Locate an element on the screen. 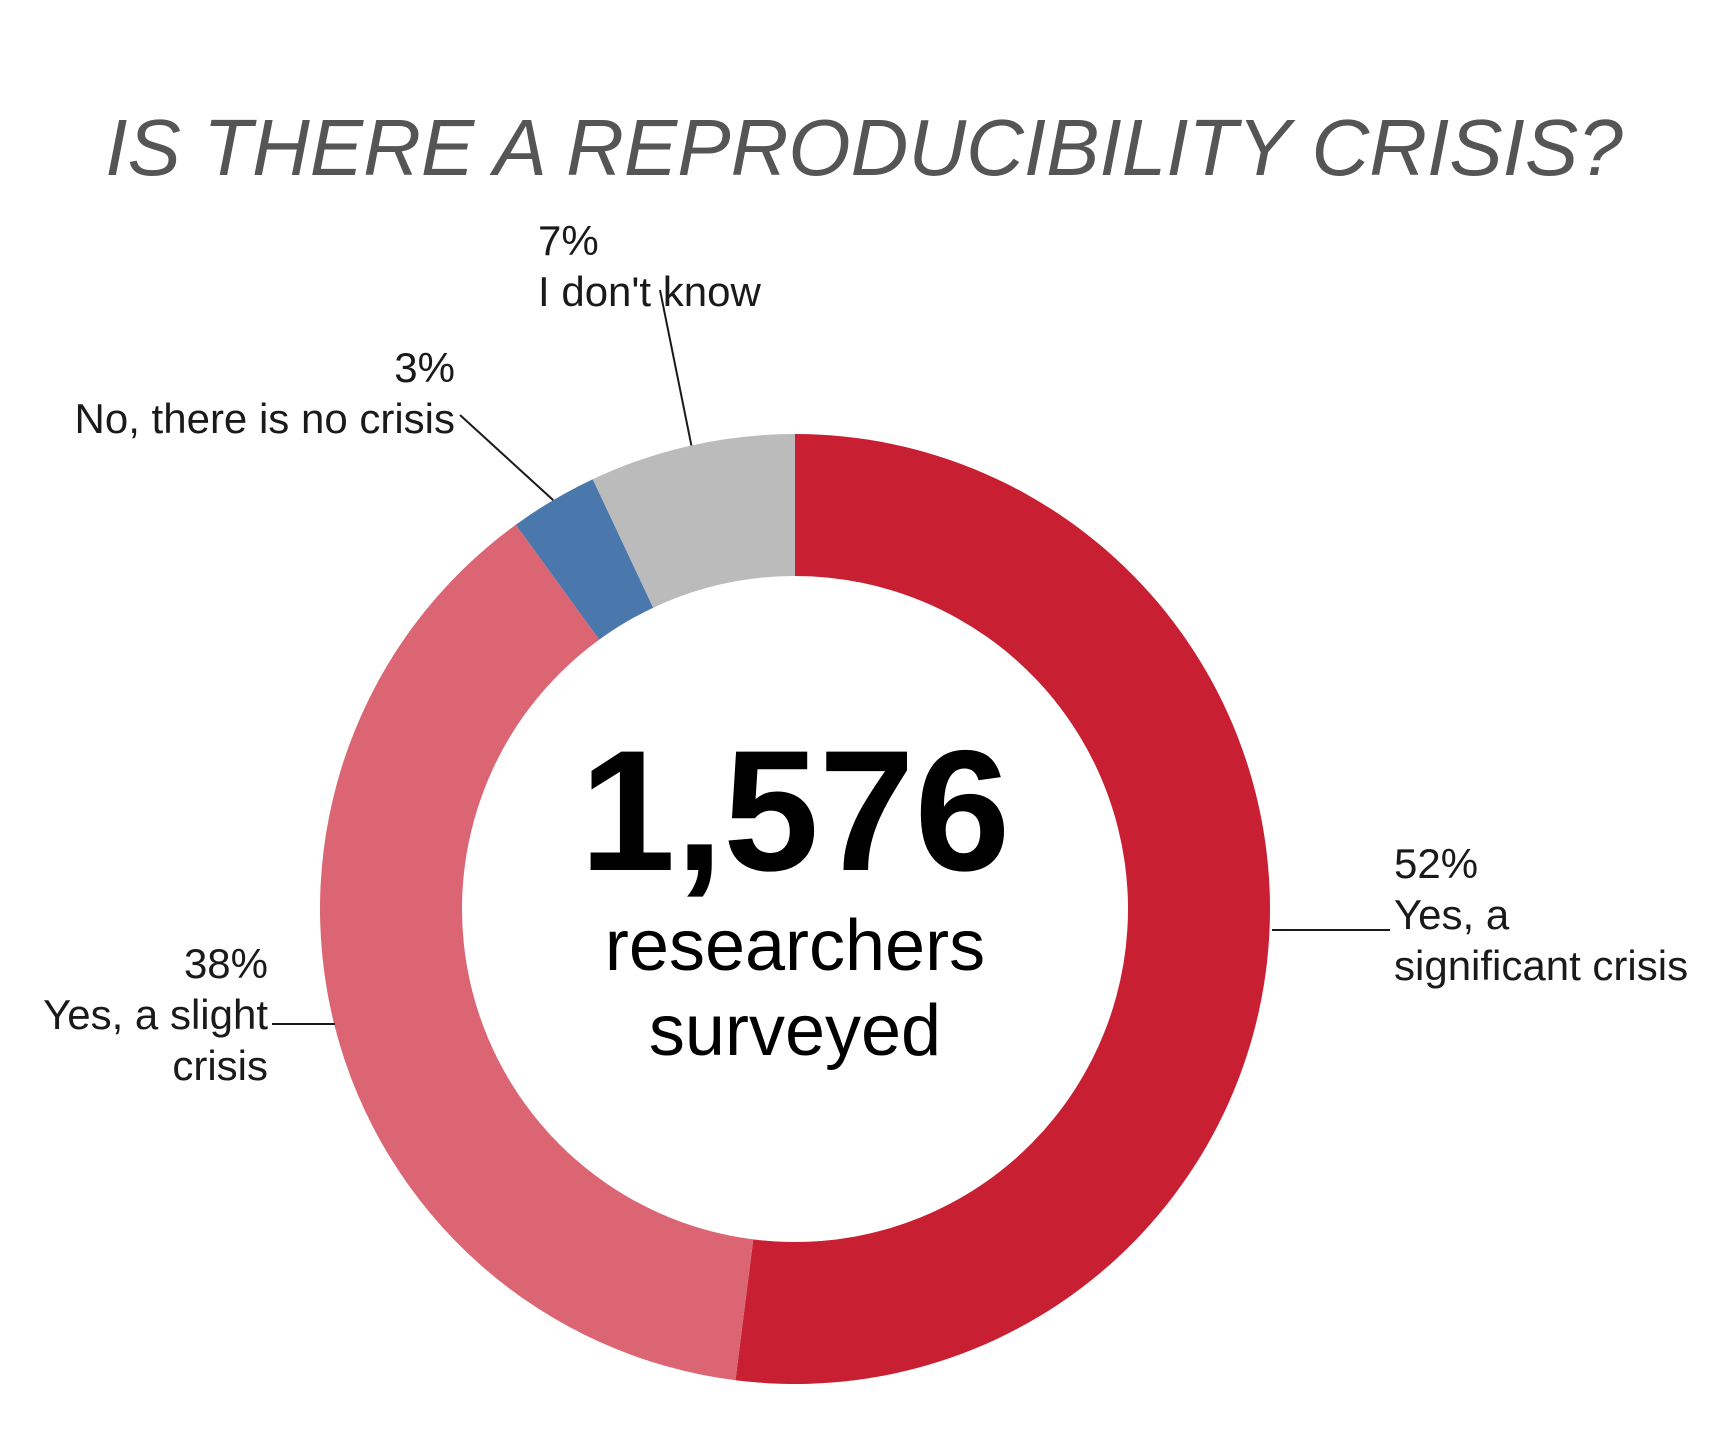 This screenshot has height=1440, width=1728. slice-name-label-significant-crisis: significant crisis is located at coordinates (1541, 965).